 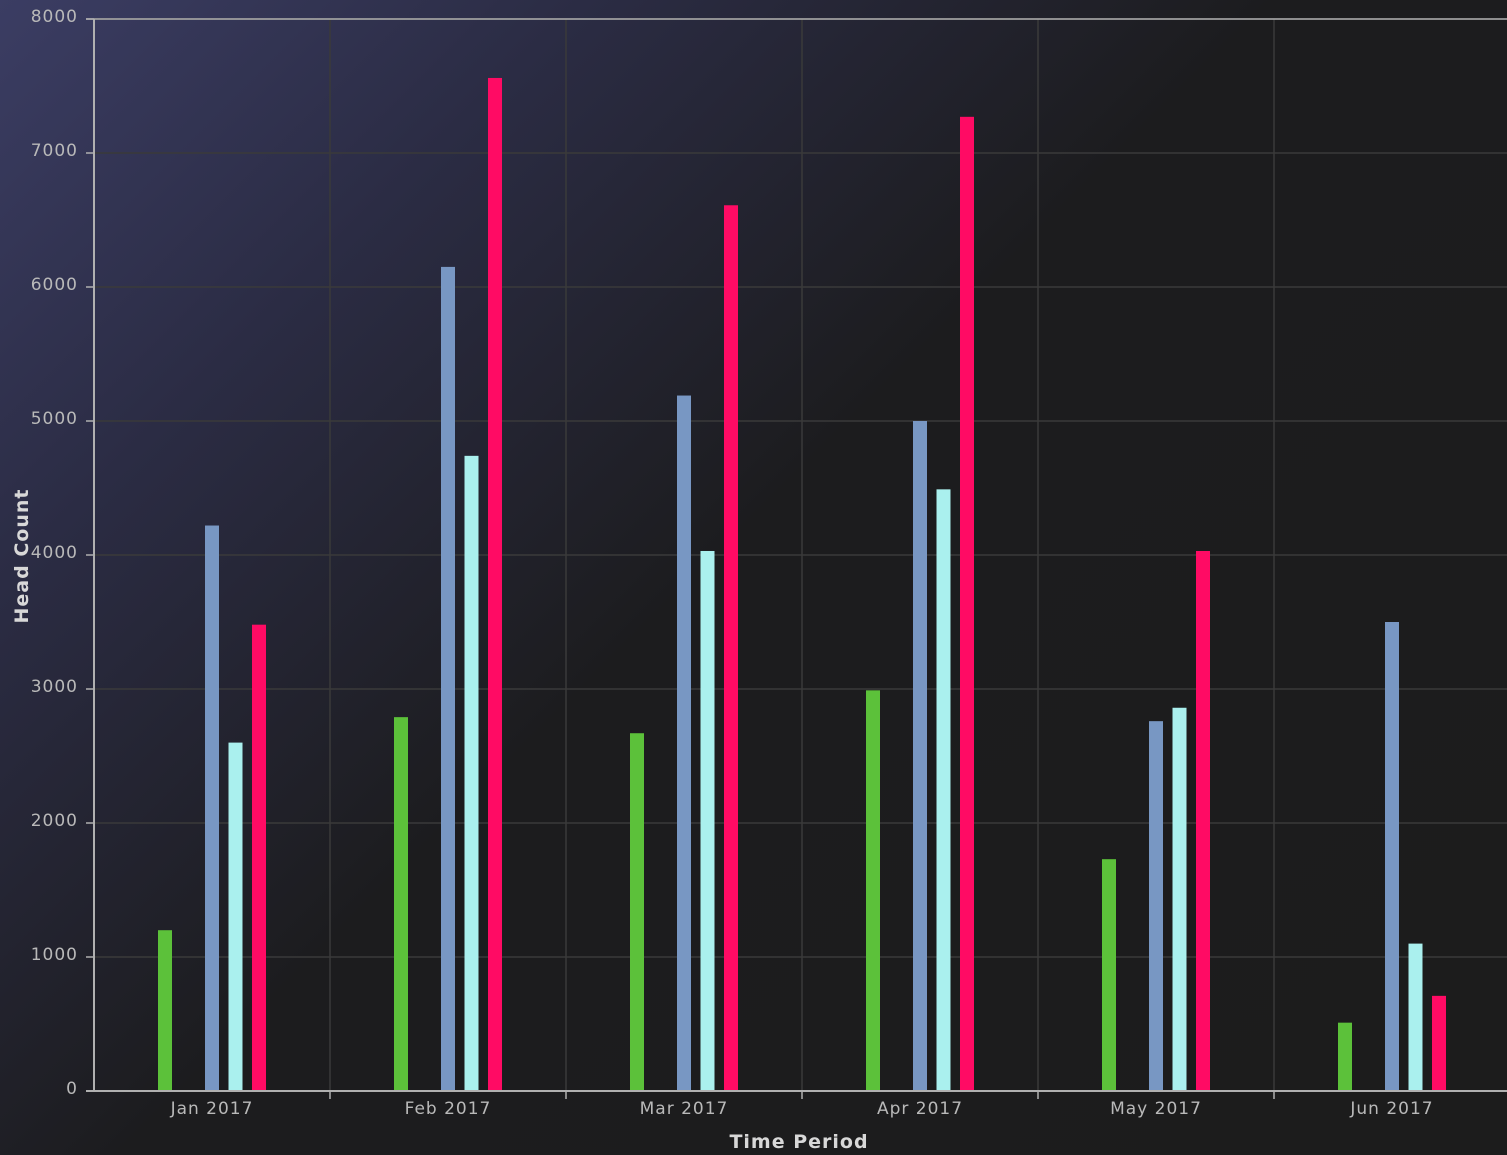 What do you see at coordinates (1179, 899) in the screenshot?
I see `bar-series-3-may-2017` at bounding box center [1179, 899].